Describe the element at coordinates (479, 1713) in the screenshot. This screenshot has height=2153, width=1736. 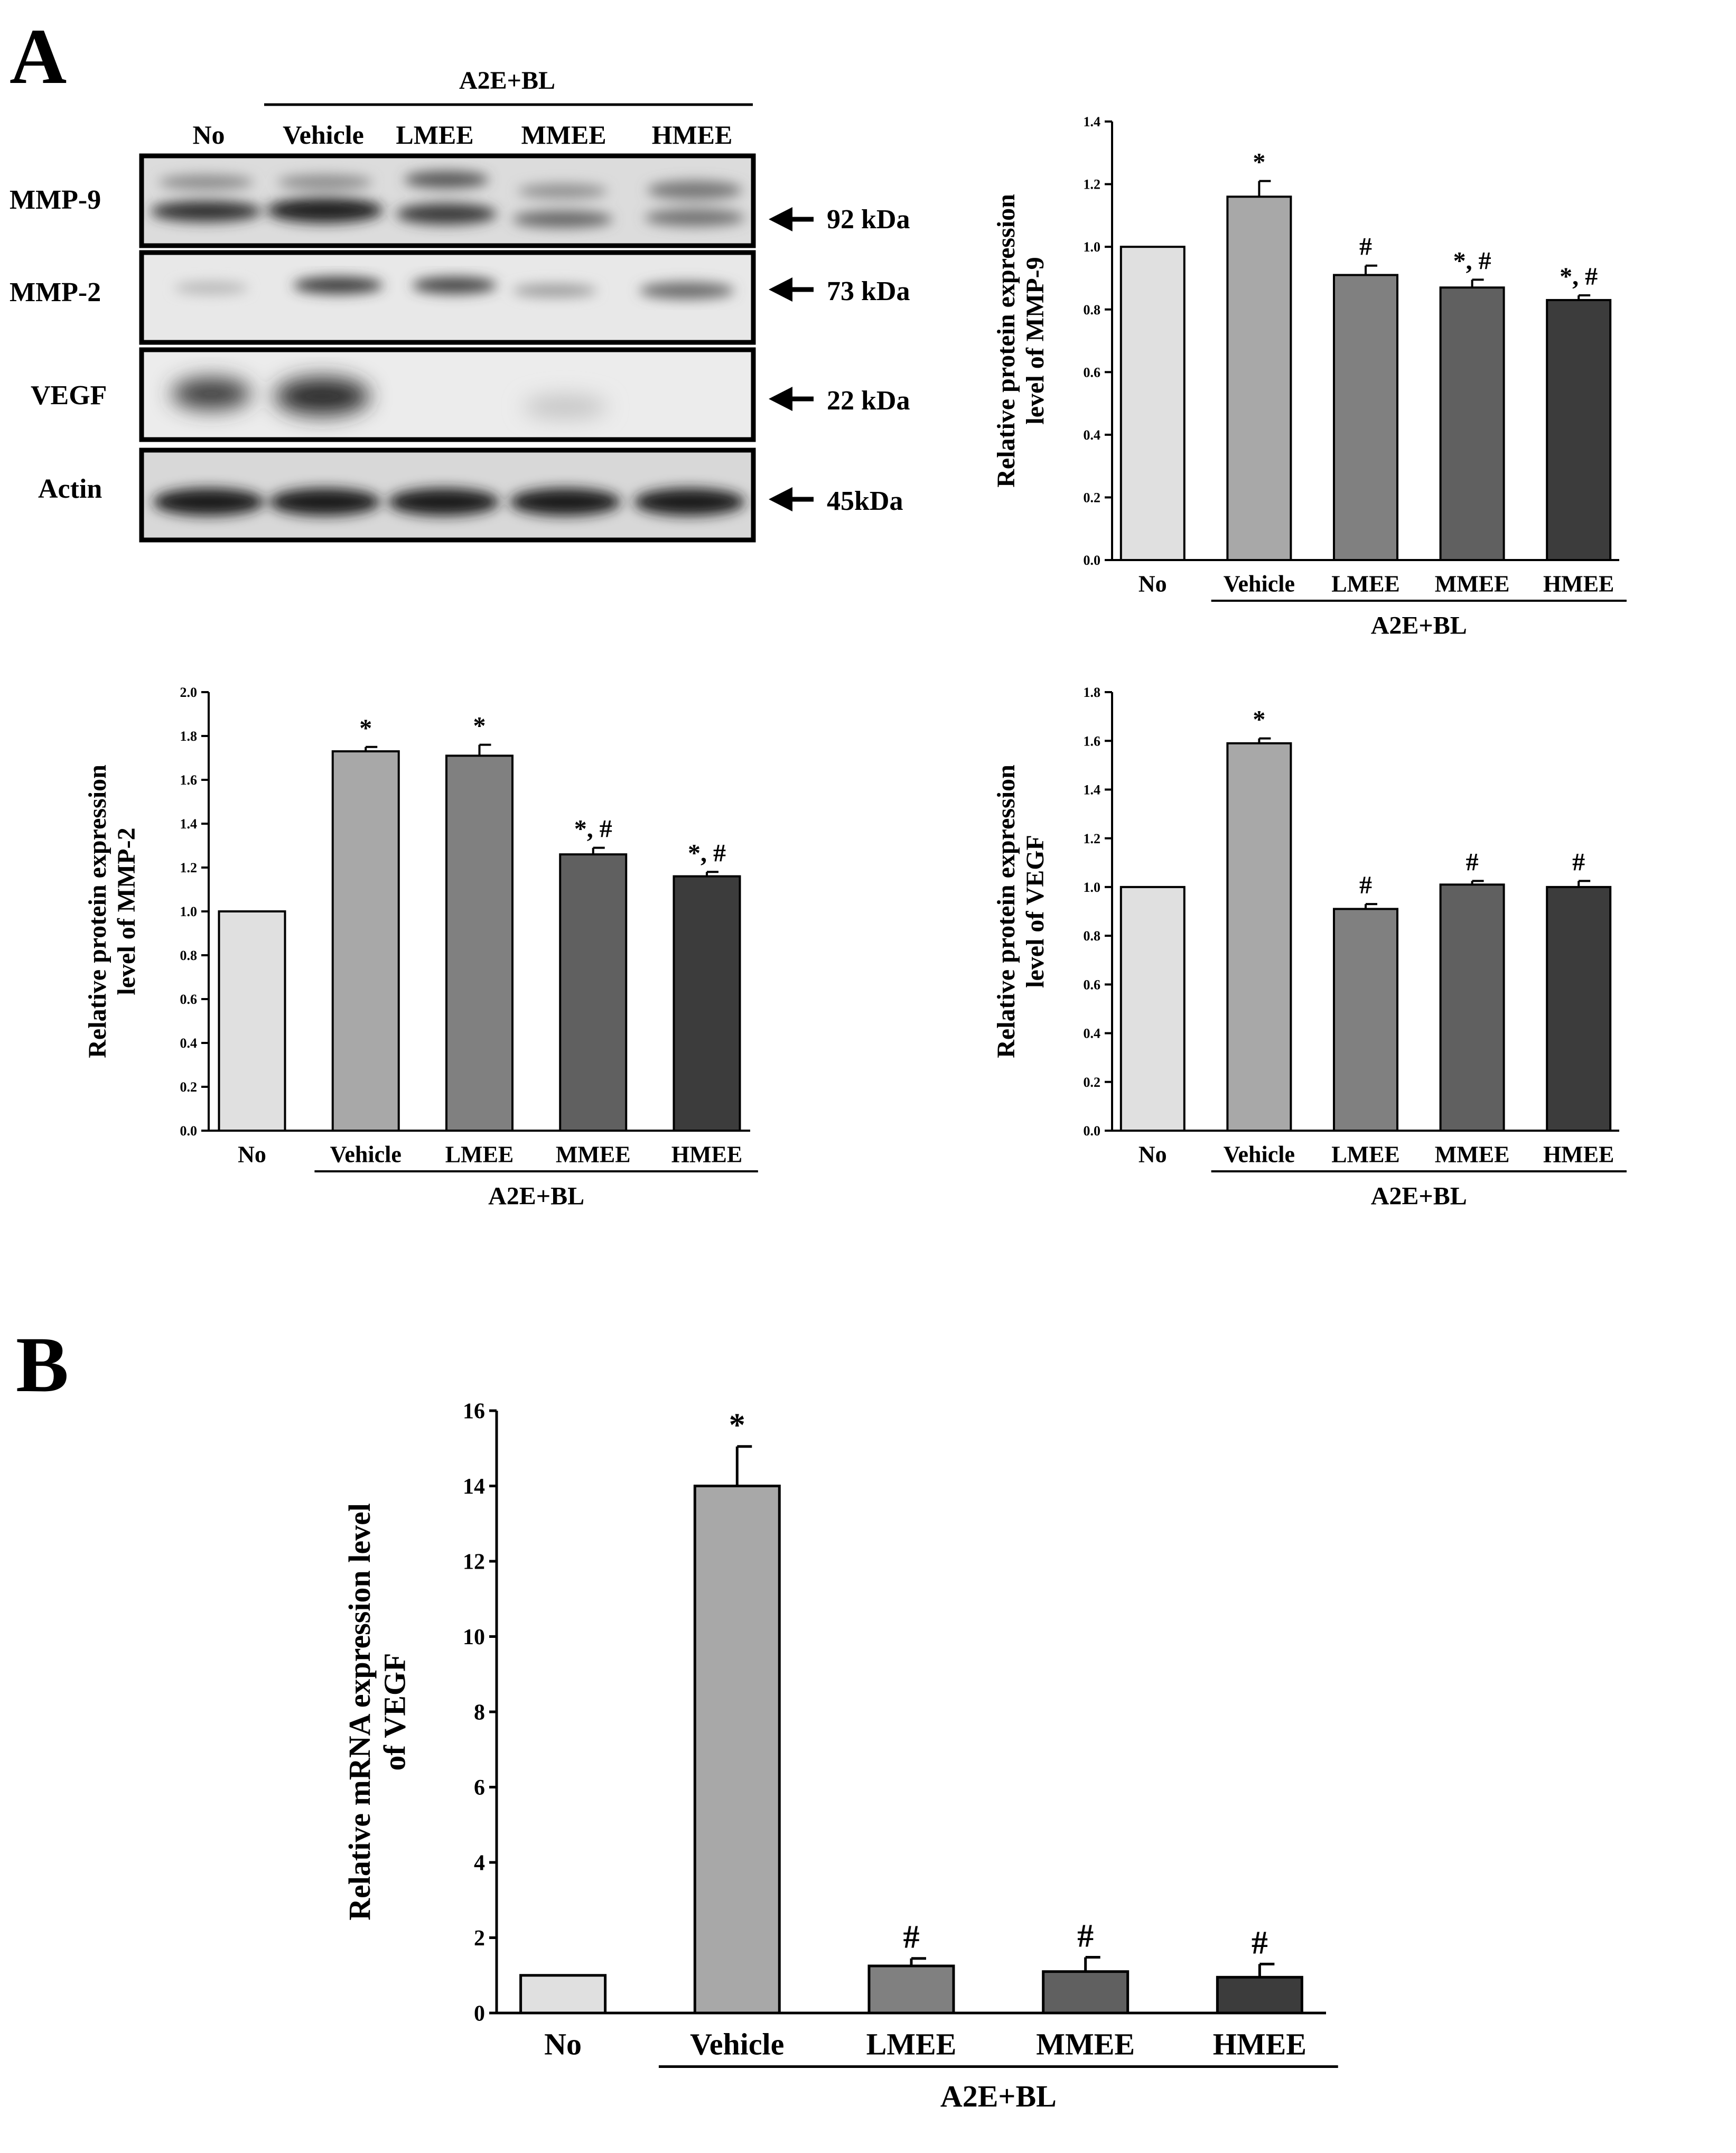
I see `y-tick-label: 8` at that location.